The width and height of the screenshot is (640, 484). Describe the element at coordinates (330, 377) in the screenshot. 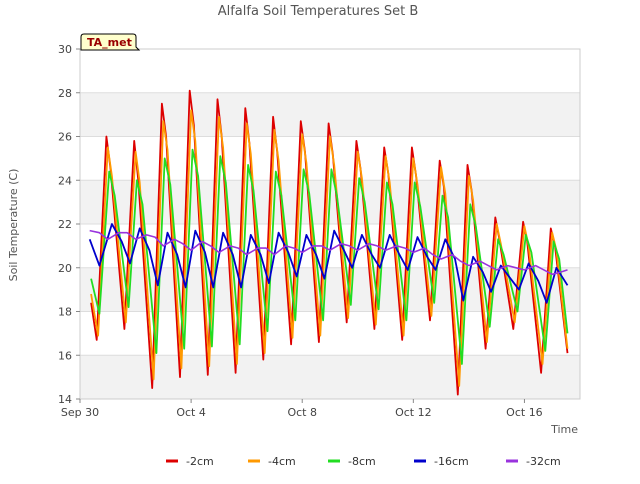

I see `grid-band` at that location.